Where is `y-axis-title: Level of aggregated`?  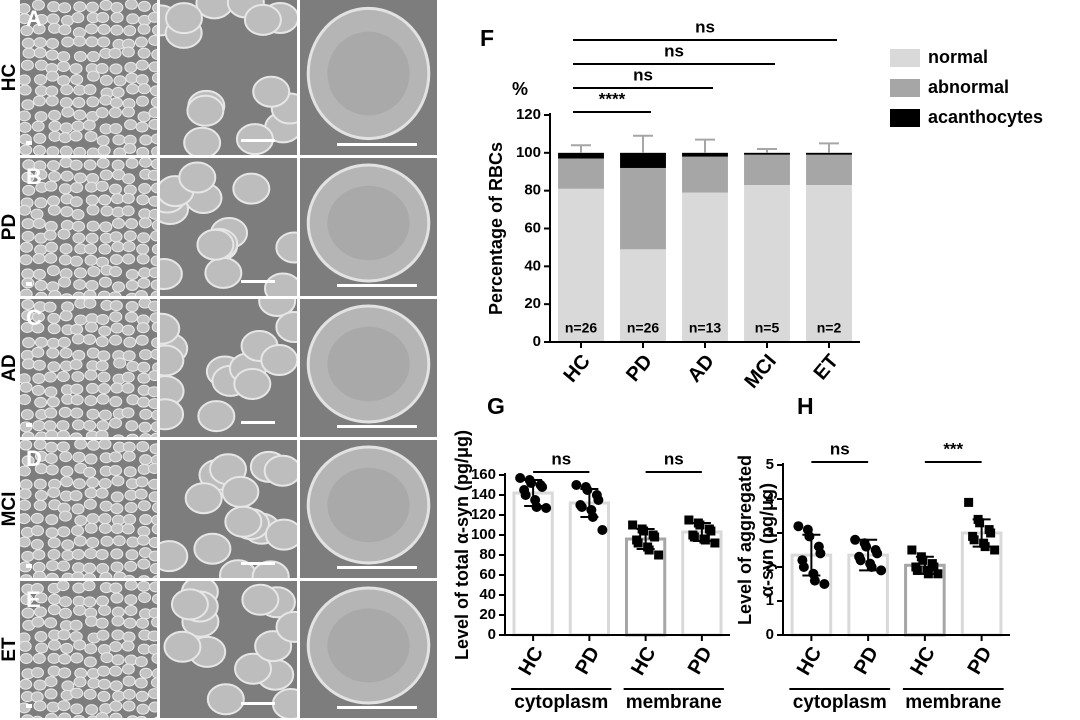 y-axis-title: Level of aggregated is located at coordinates (745, 540).